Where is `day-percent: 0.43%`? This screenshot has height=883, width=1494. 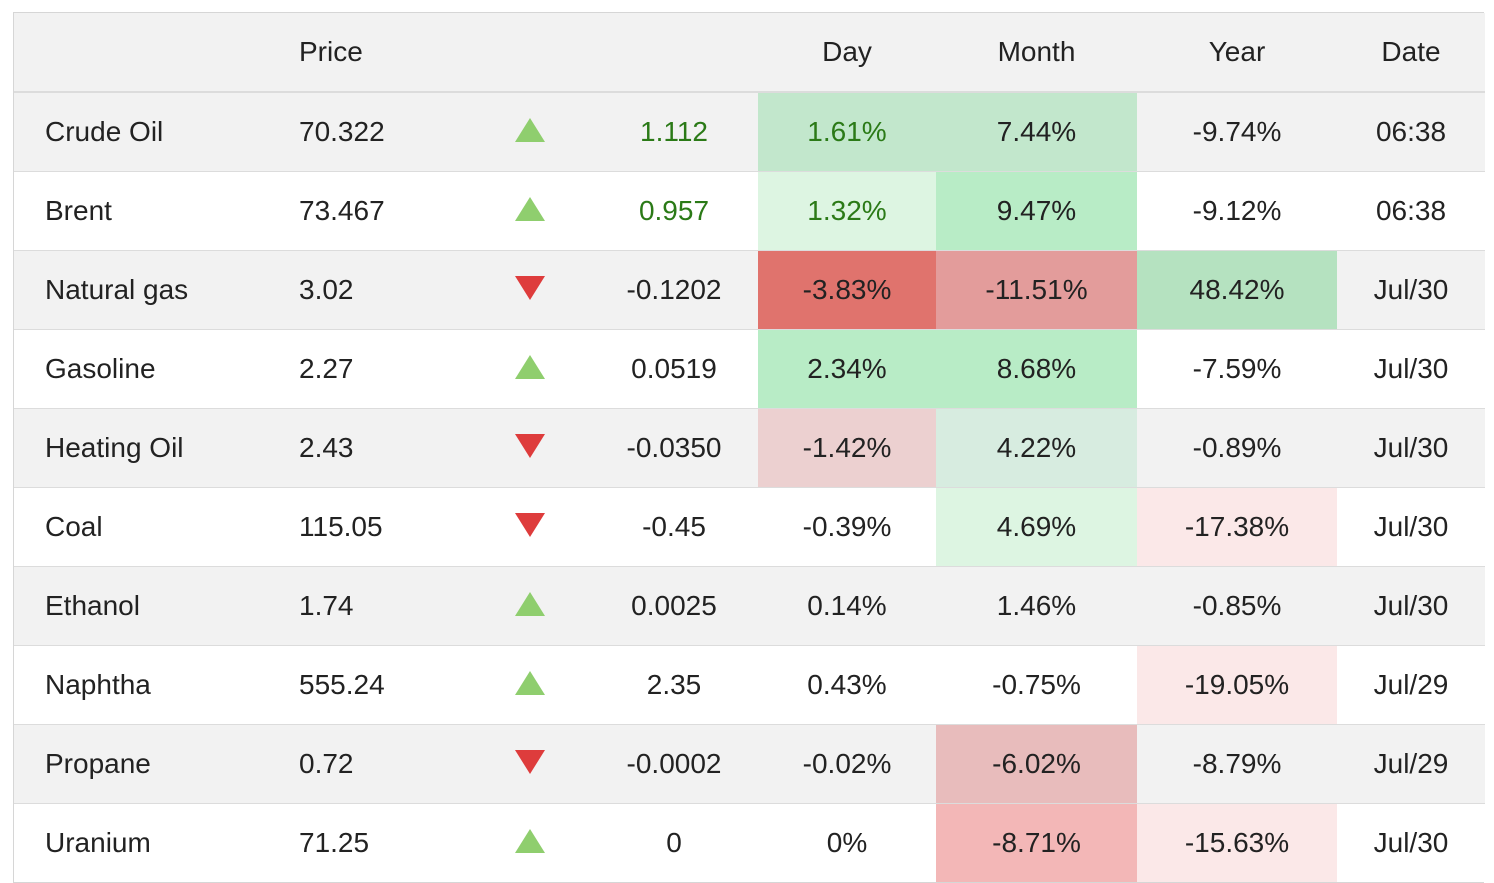 day-percent: 0.43% is located at coordinates (847, 684).